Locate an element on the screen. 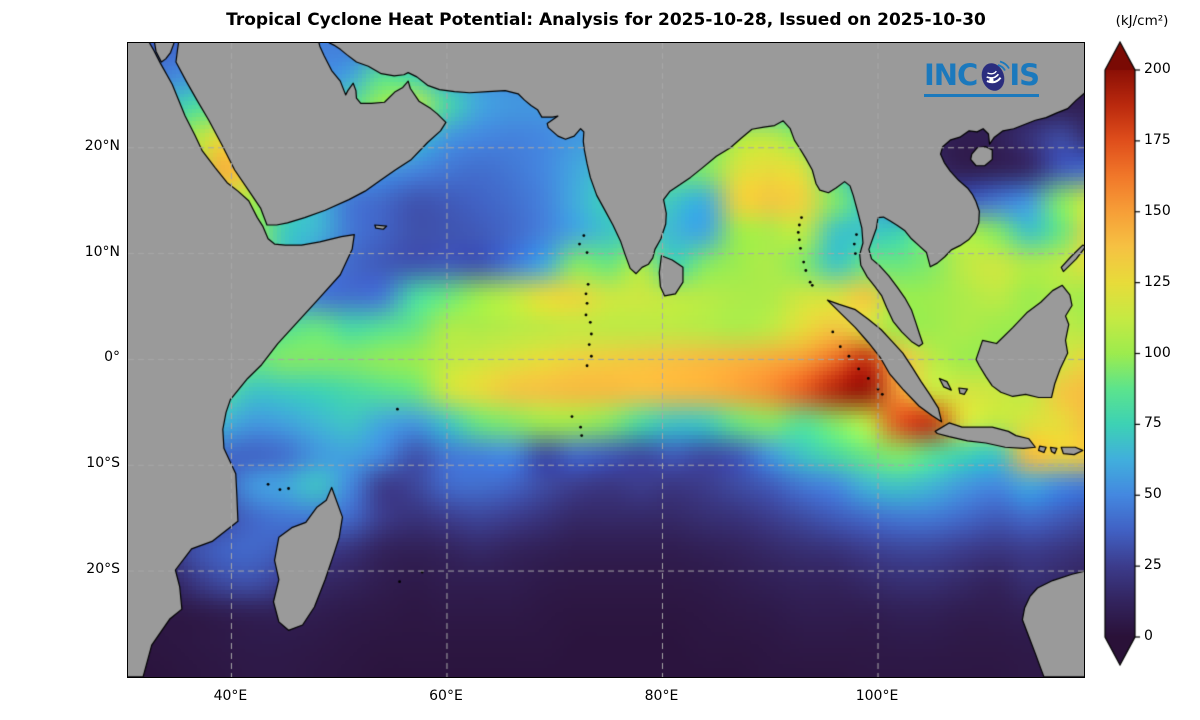 This screenshot has width=1200, height=720. colorbar-tick-label: 175 is located at coordinates (1157, 139).